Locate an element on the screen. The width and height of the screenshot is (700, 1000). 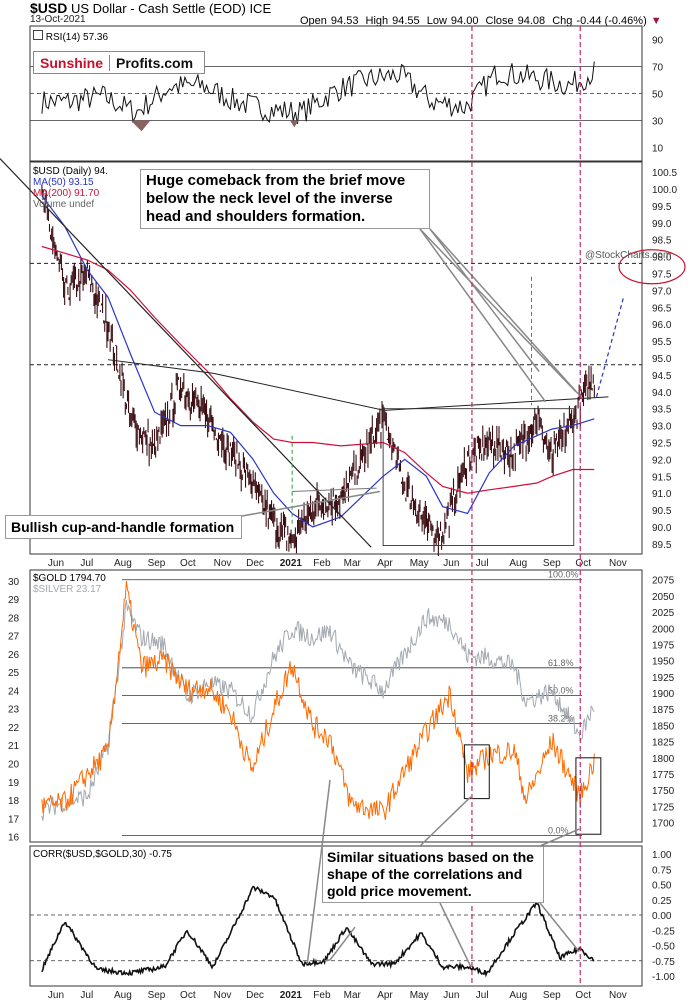
corr-y-tick: -1.00 is located at coordinates (663, 977).